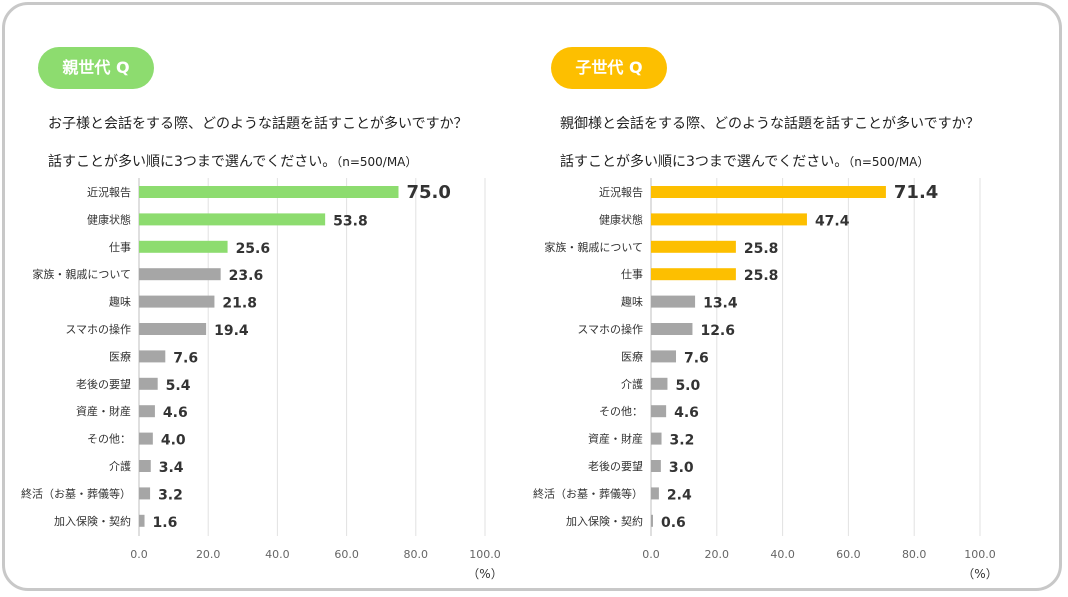 The width and height of the screenshot is (1068, 597). I want to click on child-x-axis-unit: （%）, so click(979, 574).